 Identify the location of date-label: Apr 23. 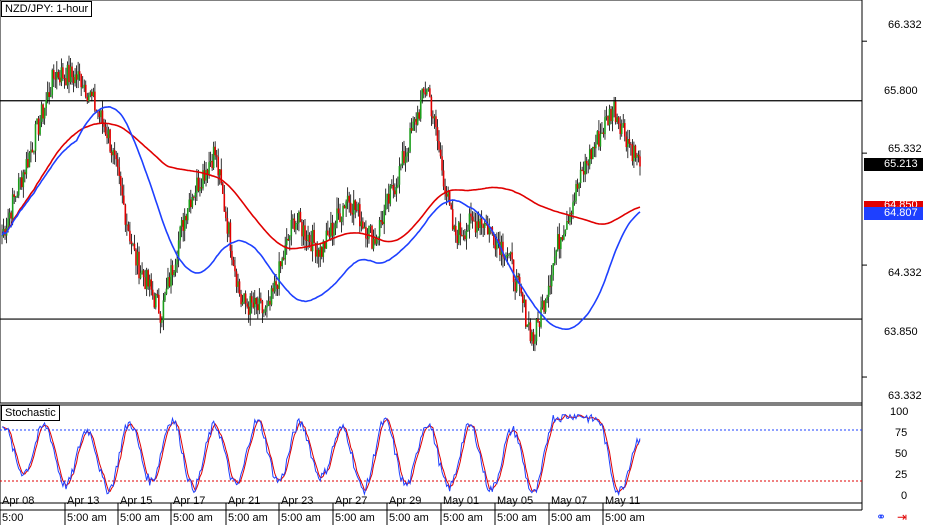
(297, 501).